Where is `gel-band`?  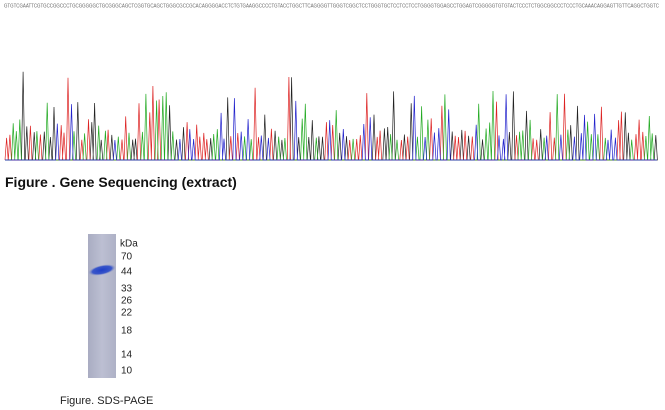 gel-band is located at coordinates (102, 270).